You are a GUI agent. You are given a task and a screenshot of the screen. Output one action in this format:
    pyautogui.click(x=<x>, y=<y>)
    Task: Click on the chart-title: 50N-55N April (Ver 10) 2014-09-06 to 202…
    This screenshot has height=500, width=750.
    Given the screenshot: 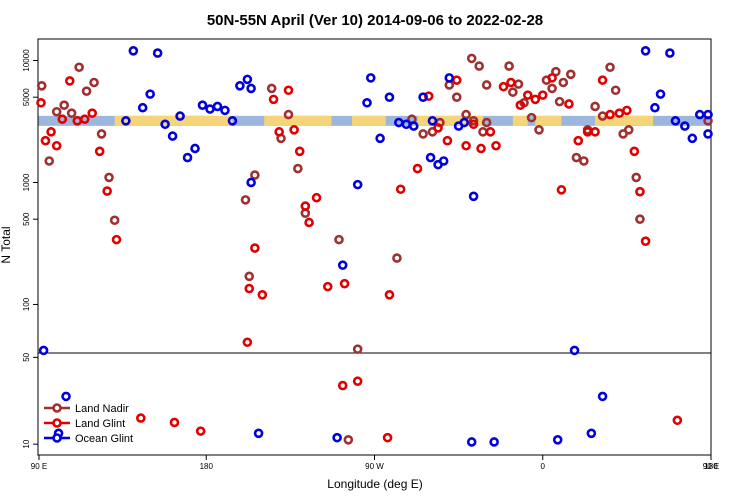 What is the action you would take?
    pyautogui.click(x=375, y=20)
    